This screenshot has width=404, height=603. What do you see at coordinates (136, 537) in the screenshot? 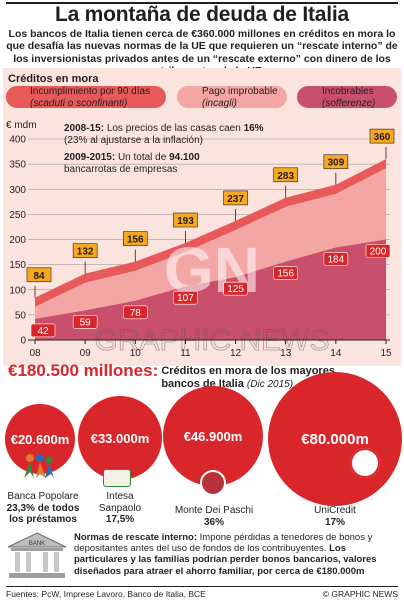
I see `note-head: Normas de rescate interno:` at bounding box center [136, 537].